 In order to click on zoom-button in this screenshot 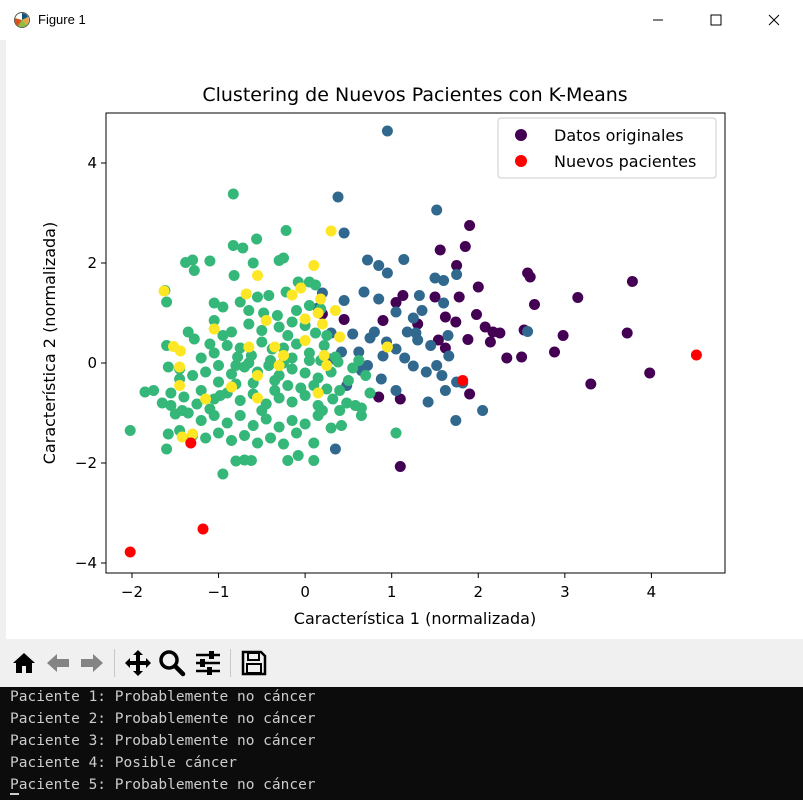, I will do `click(172, 663)`.